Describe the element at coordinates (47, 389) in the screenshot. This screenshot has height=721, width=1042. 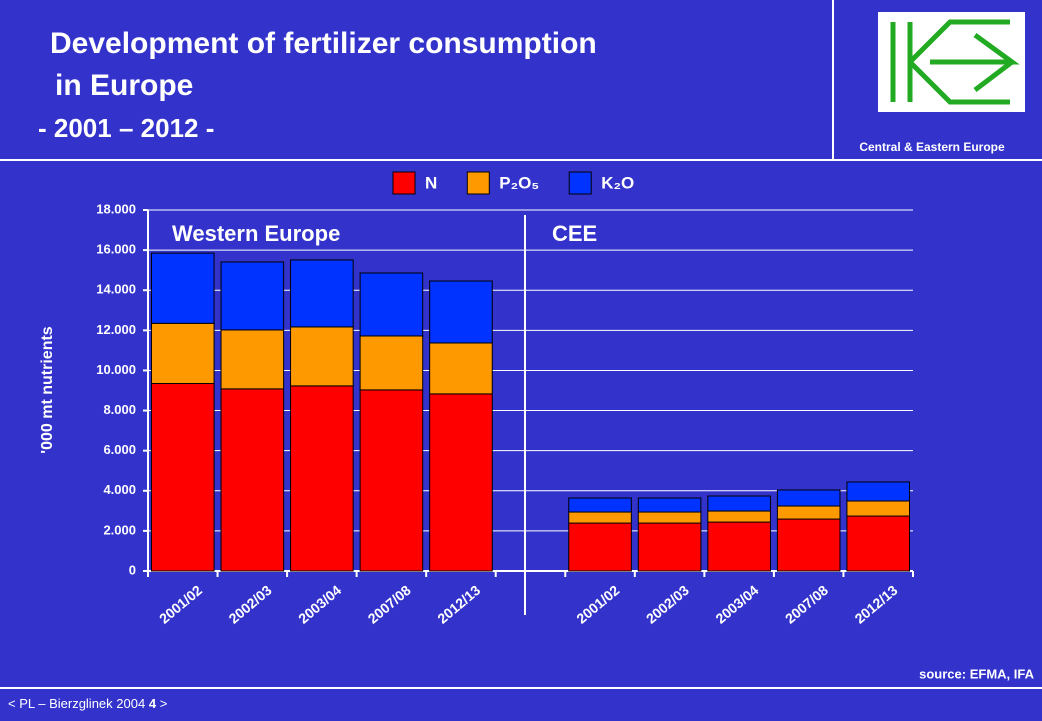
I see `y-axis-label: '000 mt nutrients` at that location.